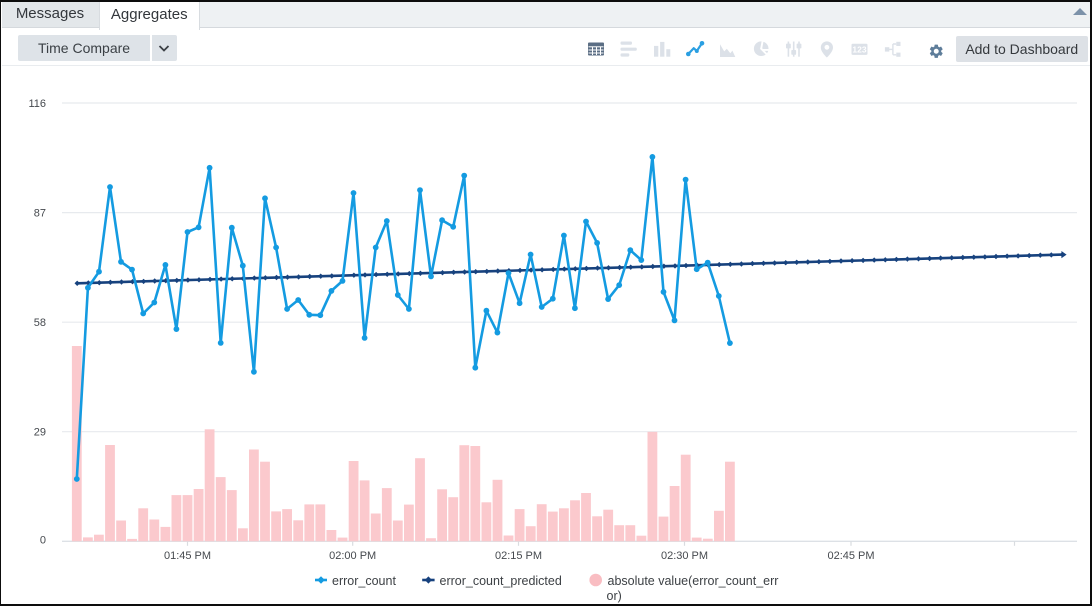 This screenshot has height=606, width=1092. I want to click on svg-text: 02:30 PM, so click(684, 556).